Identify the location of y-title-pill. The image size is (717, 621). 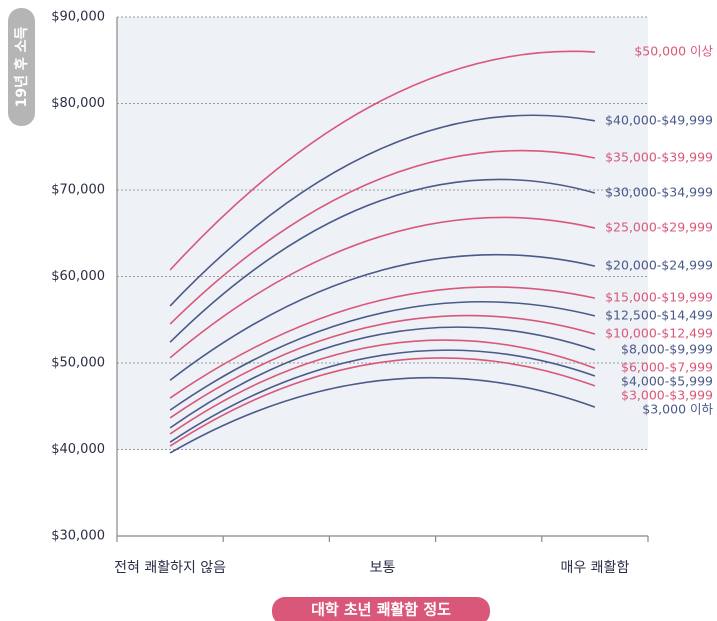
(21, 67).